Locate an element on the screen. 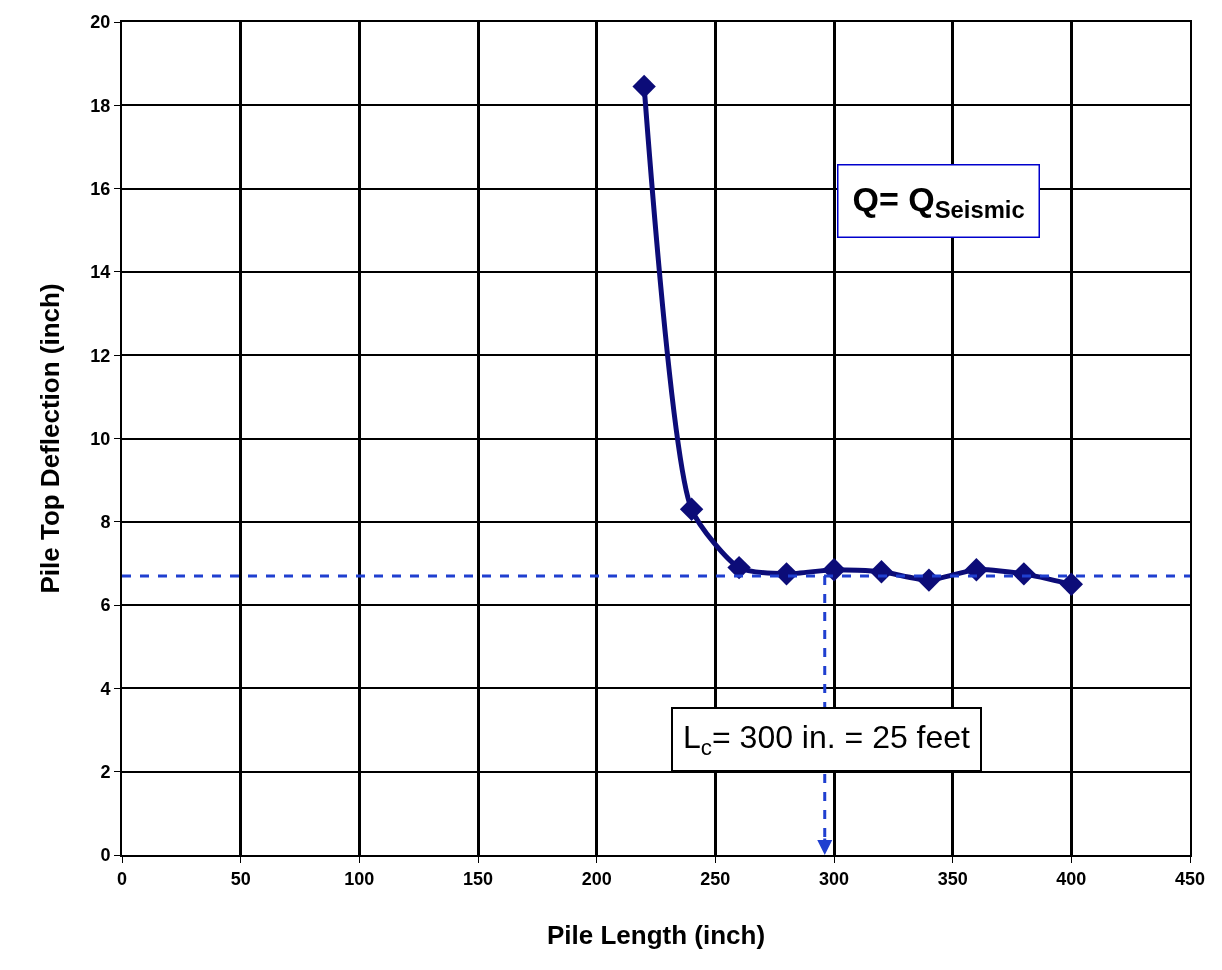 The height and width of the screenshot is (970, 1222). x-tick-label: 0 is located at coordinates (122, 878).